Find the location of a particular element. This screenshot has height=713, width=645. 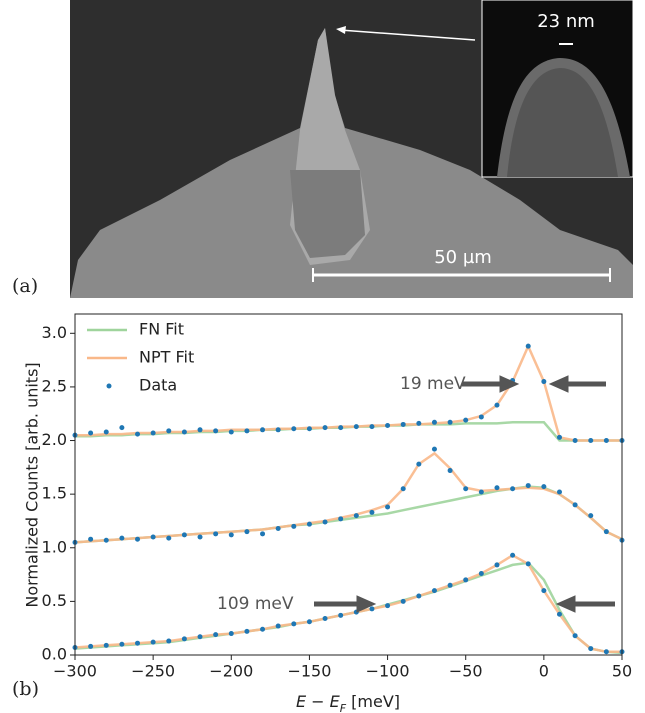

x-tick-label: −250 is located at coordinates (153, 671).